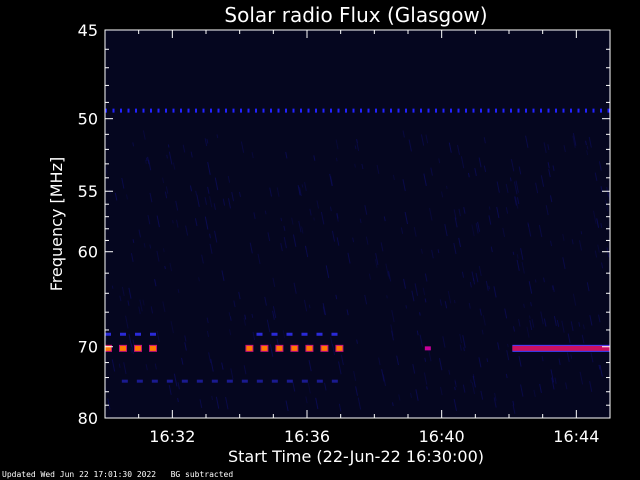 This screenshot has width=640, height=480. I want to click on y-tick-label: 70, so click(88, 347).